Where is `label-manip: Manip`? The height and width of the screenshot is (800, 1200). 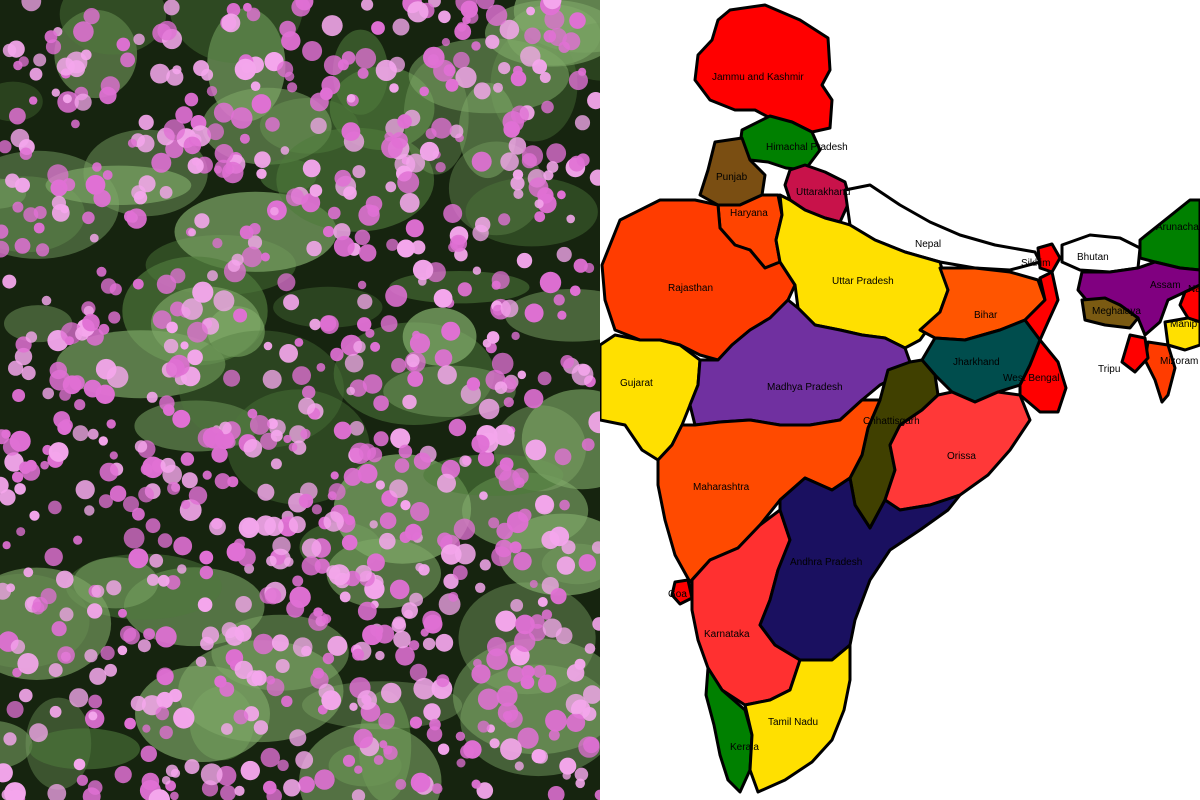 label-manip: Manip is located at coordinates (1184, 324).